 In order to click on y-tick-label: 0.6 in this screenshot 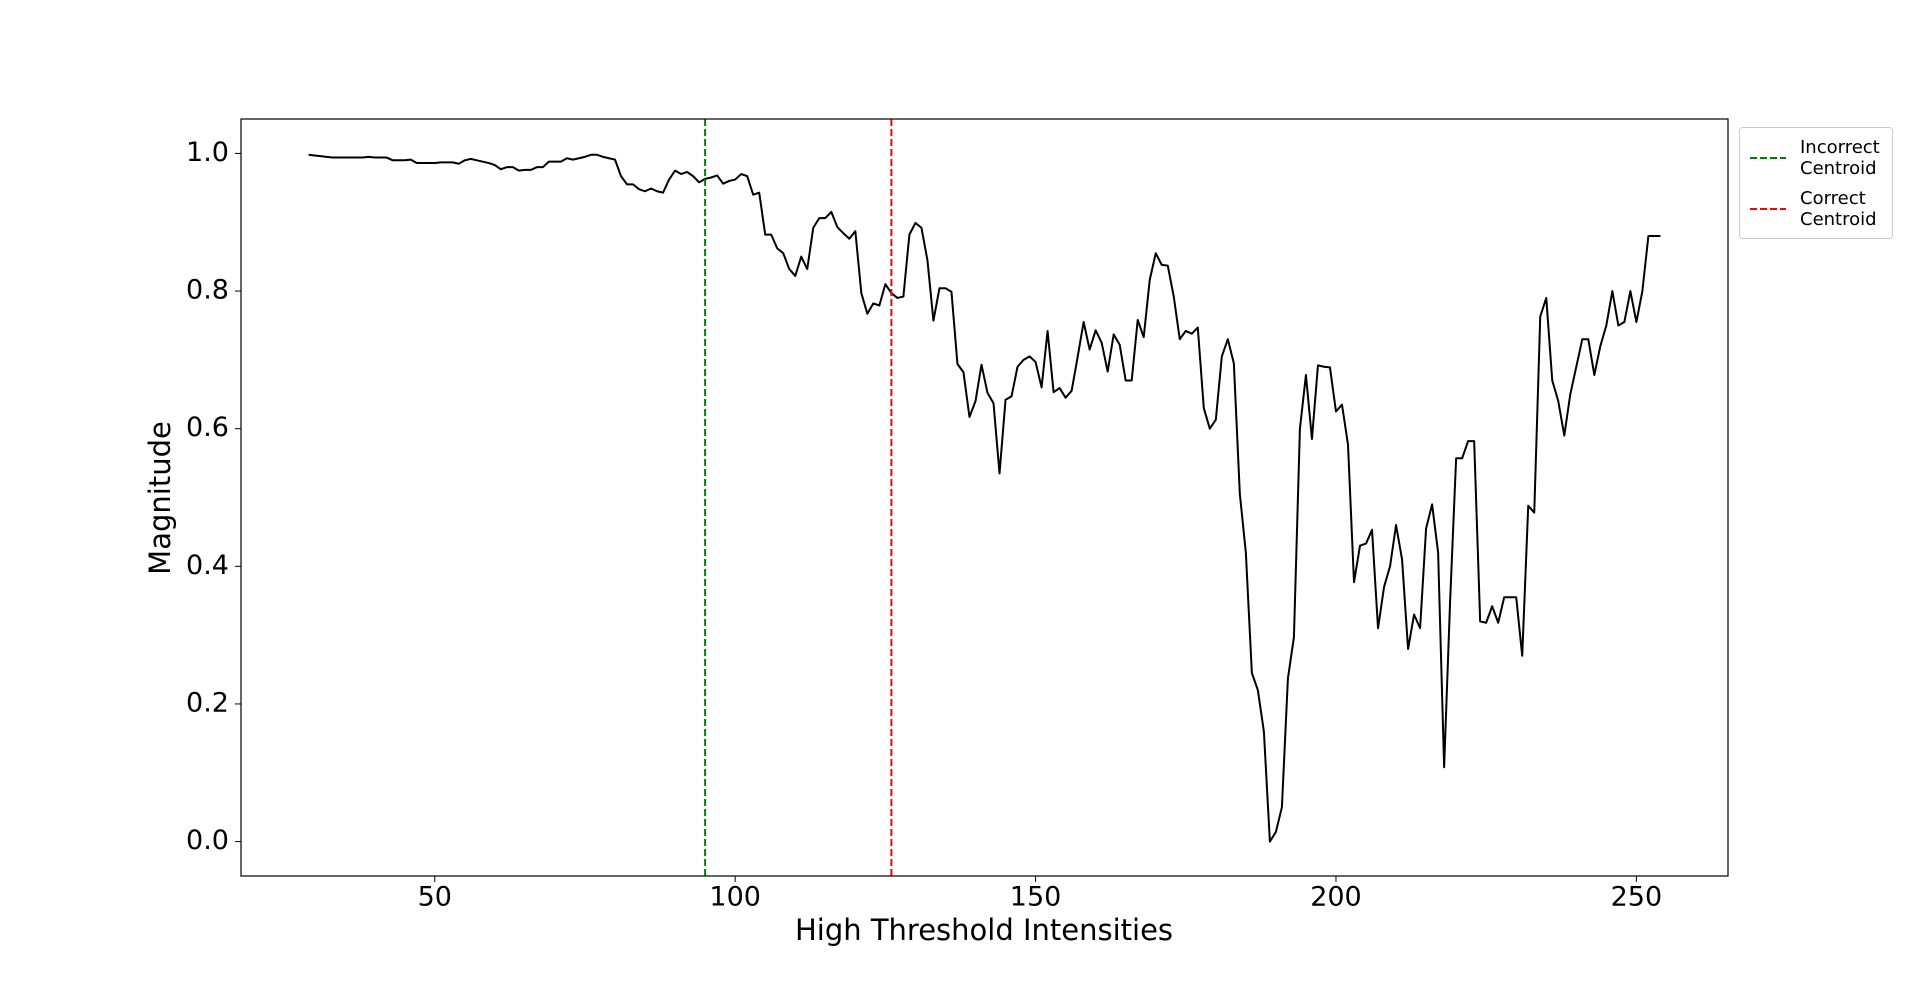, I will do `click(207, 427)`.